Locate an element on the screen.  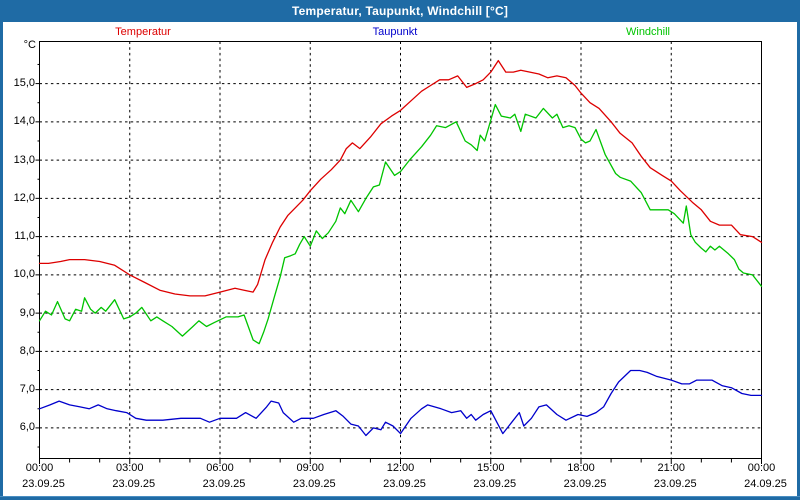
window-frame-right is located at coordinates (798, 250).